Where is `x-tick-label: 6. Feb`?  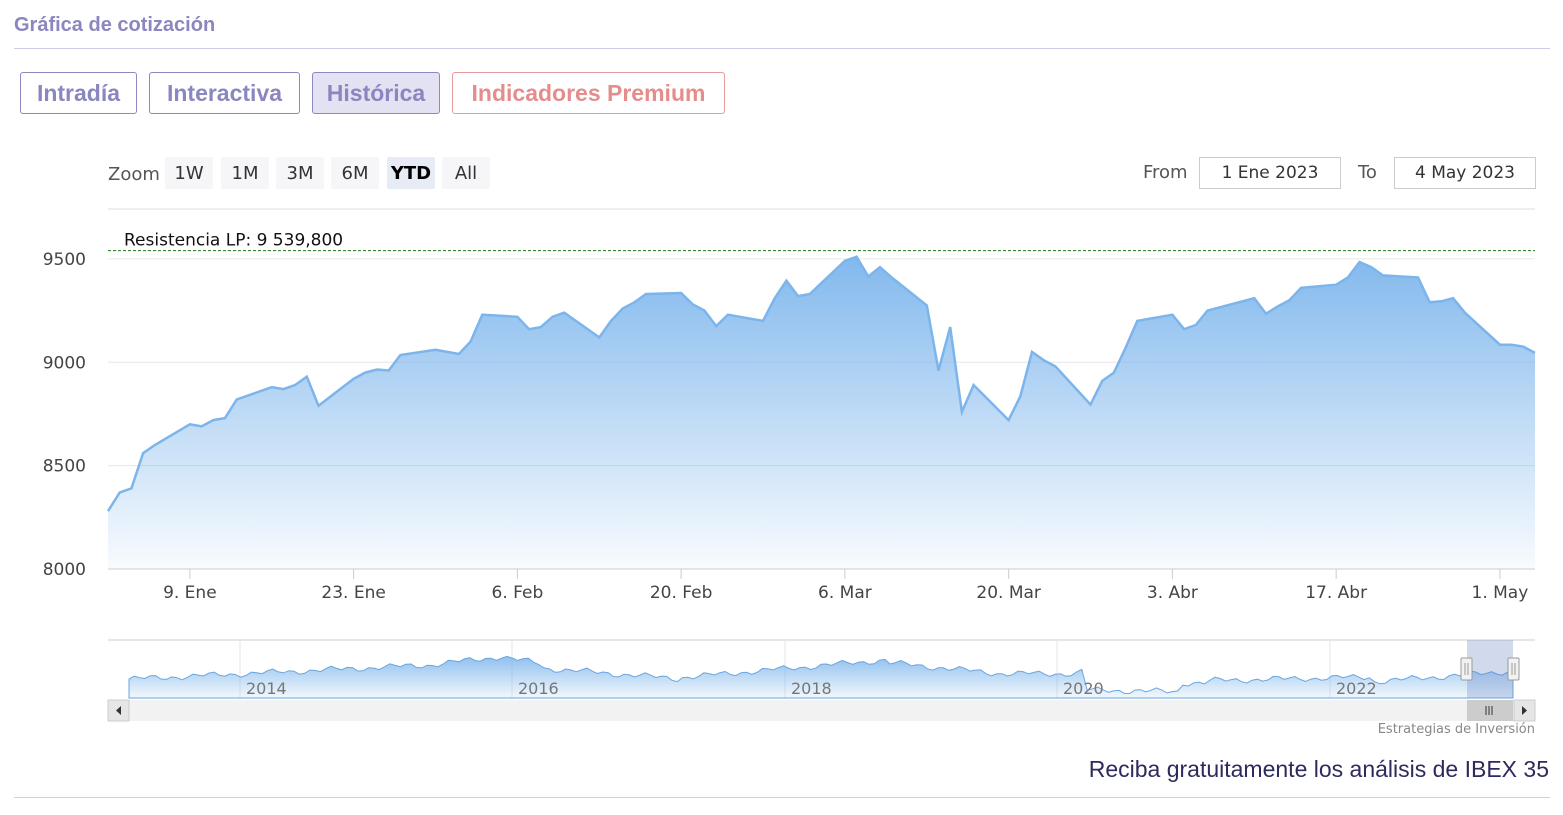
x-tick-label: 6. Feb is located at coordinates (518, 593).